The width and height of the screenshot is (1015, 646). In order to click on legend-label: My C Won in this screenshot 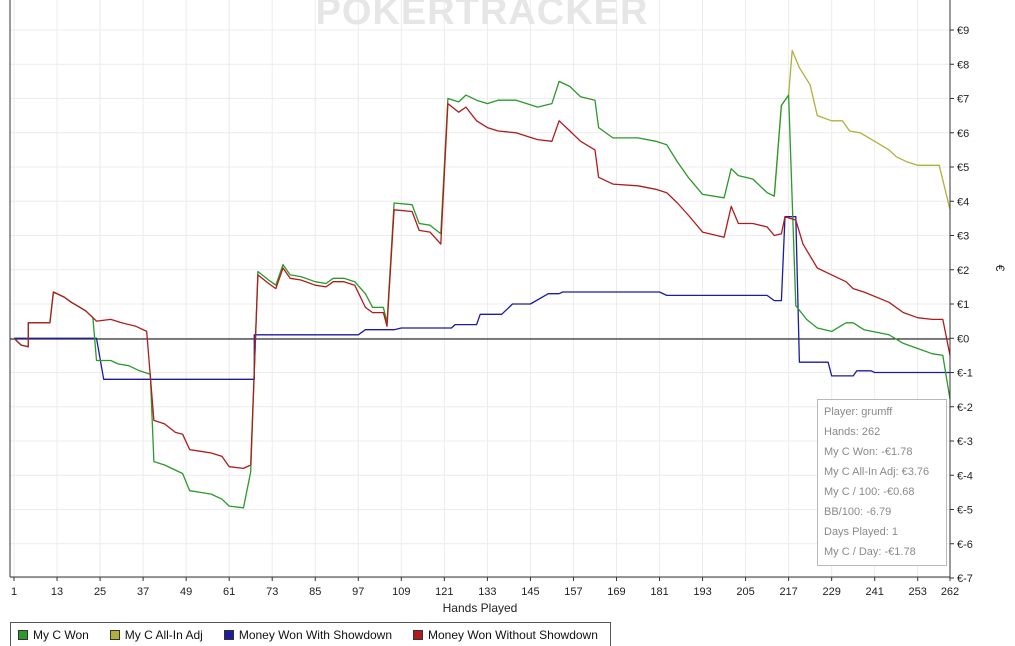, I will do `click(61, 634)`.